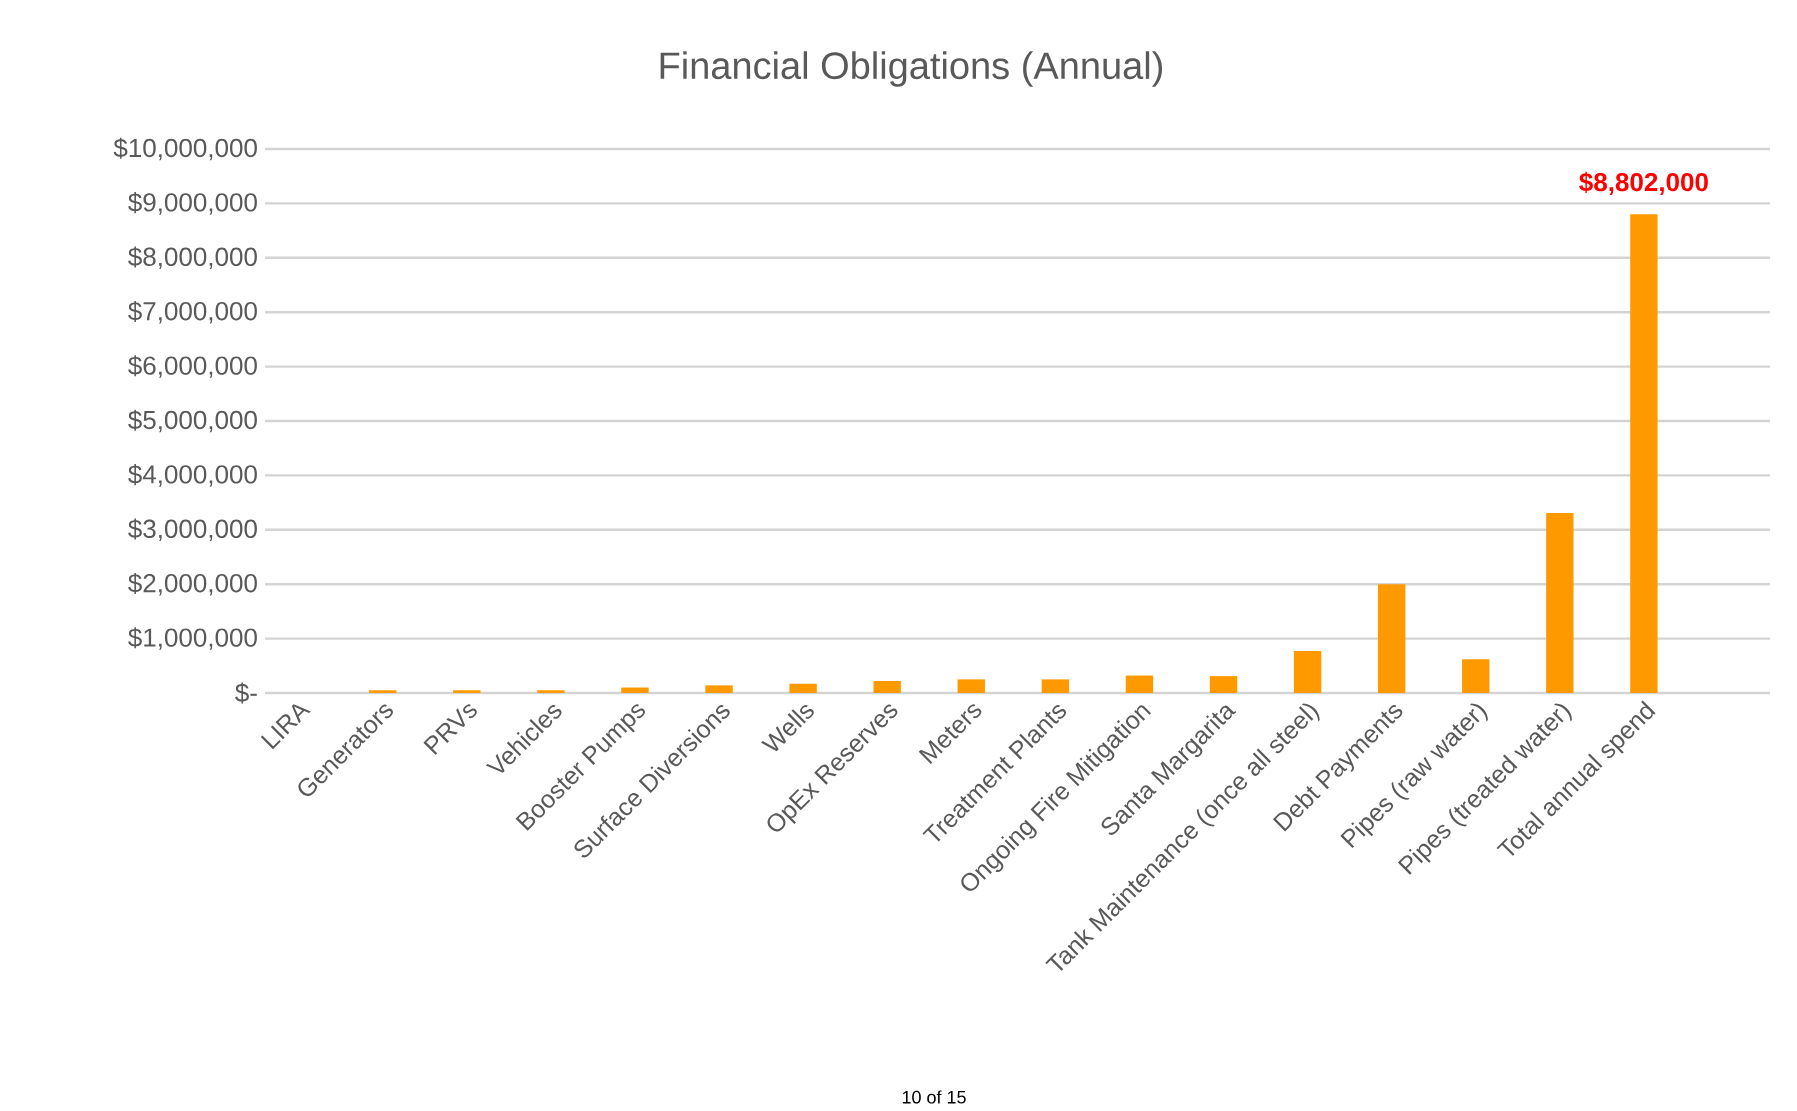 Image resolution: width=1797 pixels, height=1111 pixels. What do you see at coordinates (911, 69) in the screenshot?
I see `chart-title: Financial Obligations (Annual)` at bounding box center [911, 69].